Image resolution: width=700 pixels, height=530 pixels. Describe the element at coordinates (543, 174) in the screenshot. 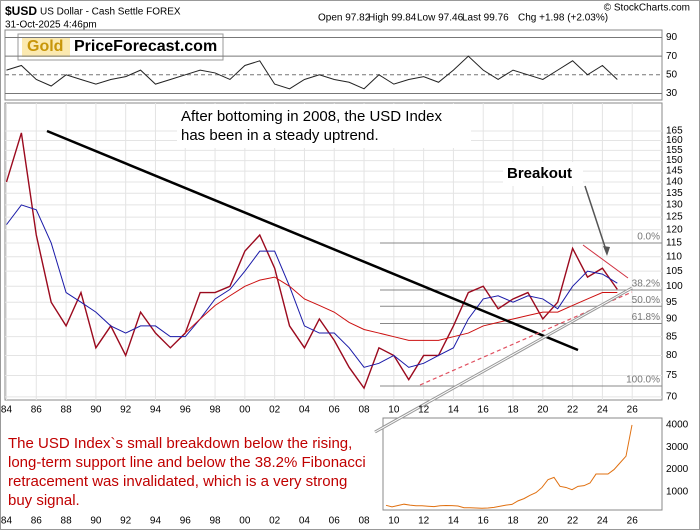

I see `callout-box` at that location.